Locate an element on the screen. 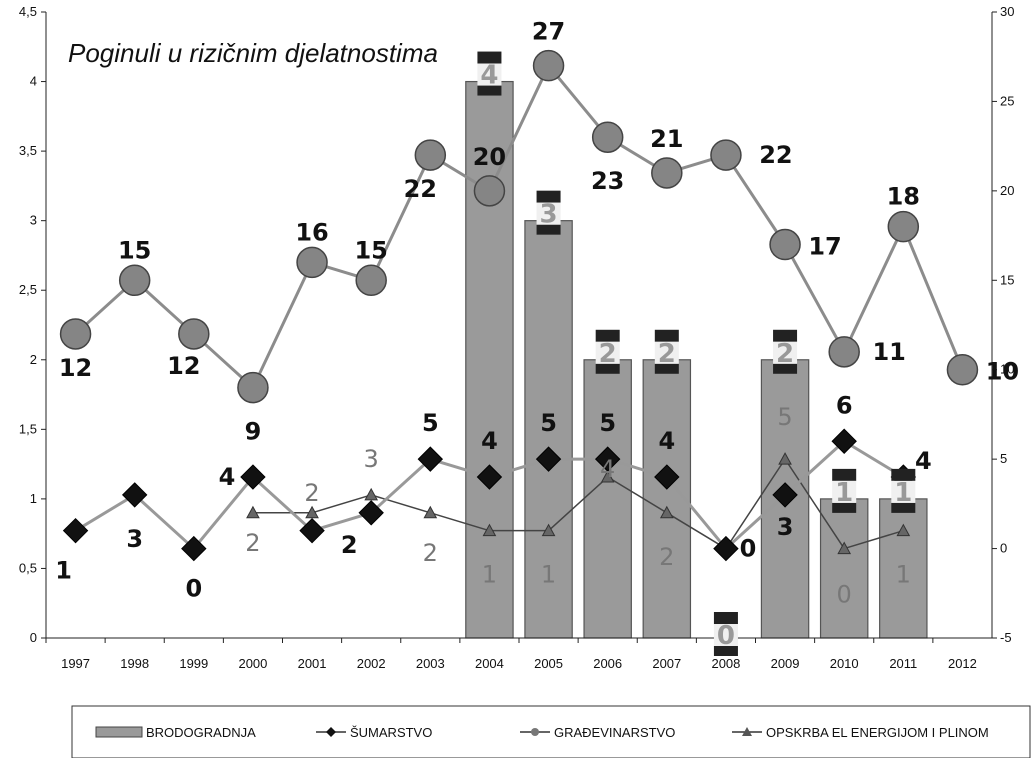  x-tick-label: 2004 is located at coordinates (489, 663).